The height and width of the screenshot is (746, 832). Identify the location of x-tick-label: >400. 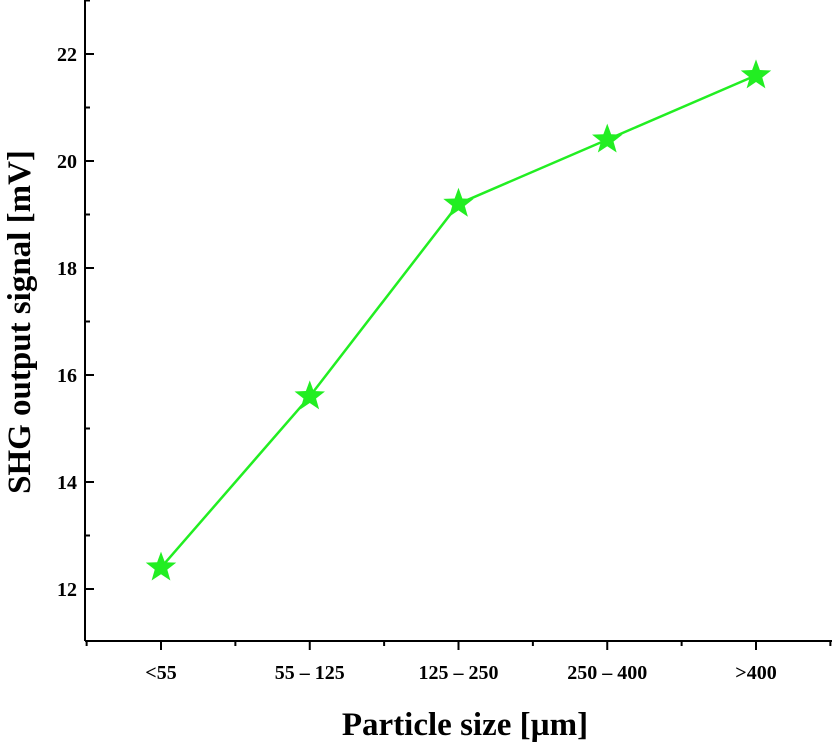
(755, 673).